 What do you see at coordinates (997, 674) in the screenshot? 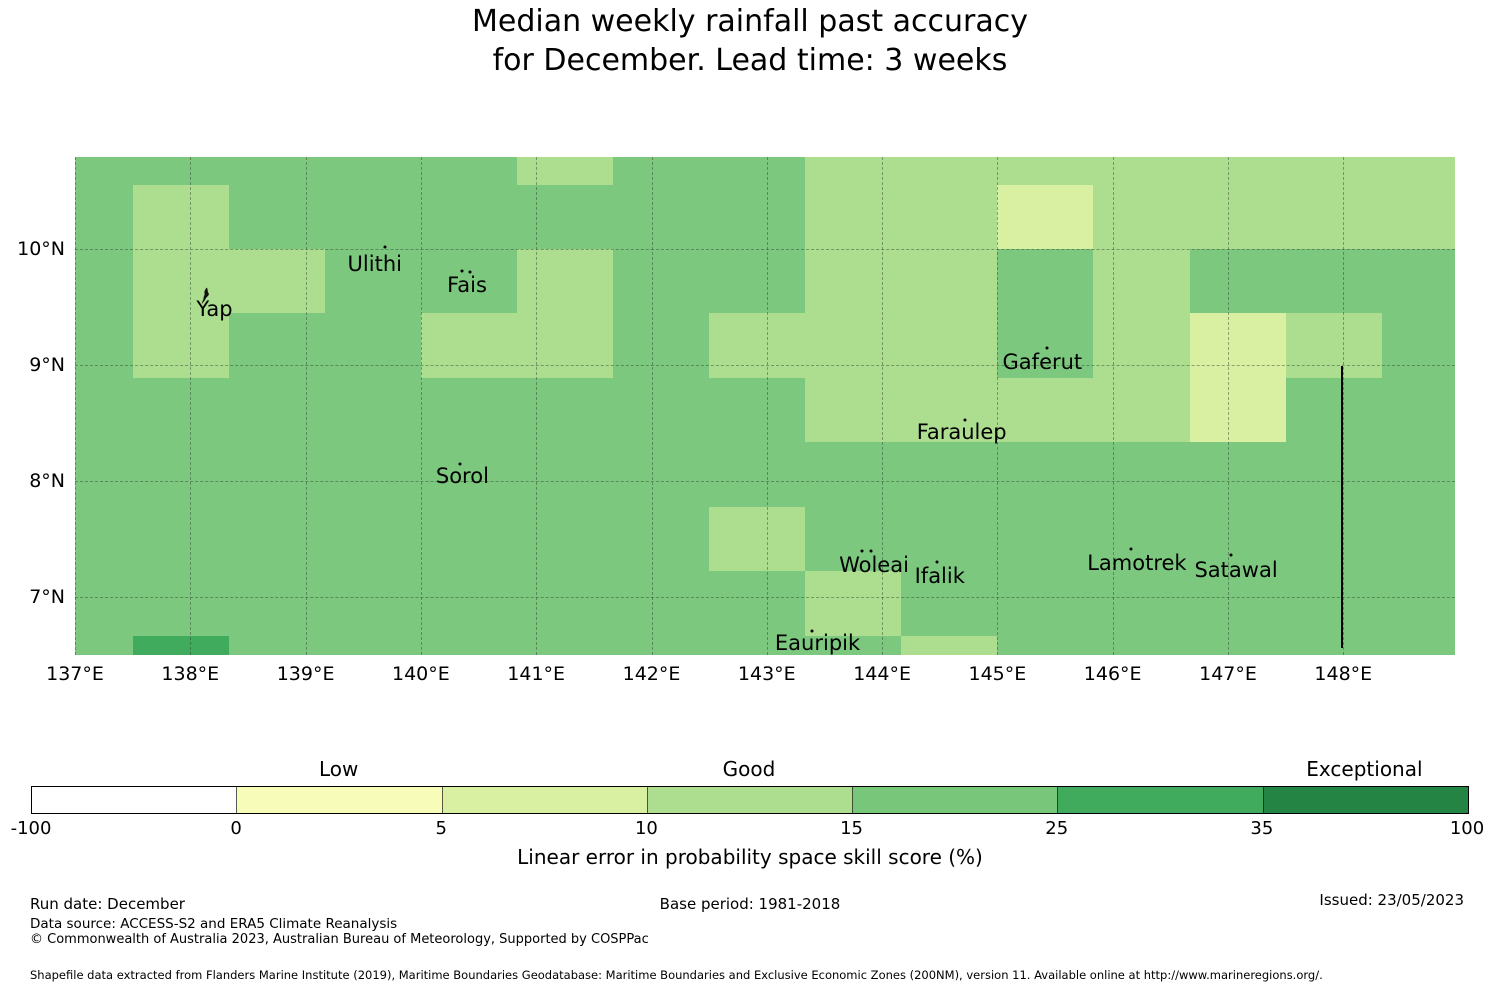
I see `x-axis-tick-label: 145°E` at bounding box center [997, 674].